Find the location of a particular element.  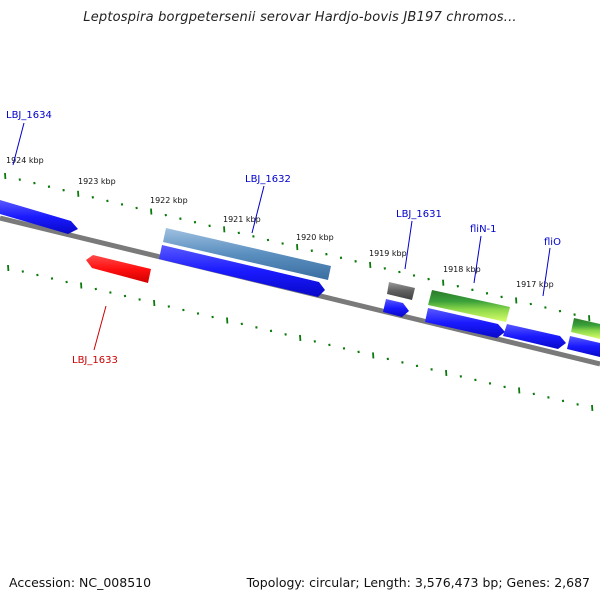

leader-flio is located at coordinates (546, 272).